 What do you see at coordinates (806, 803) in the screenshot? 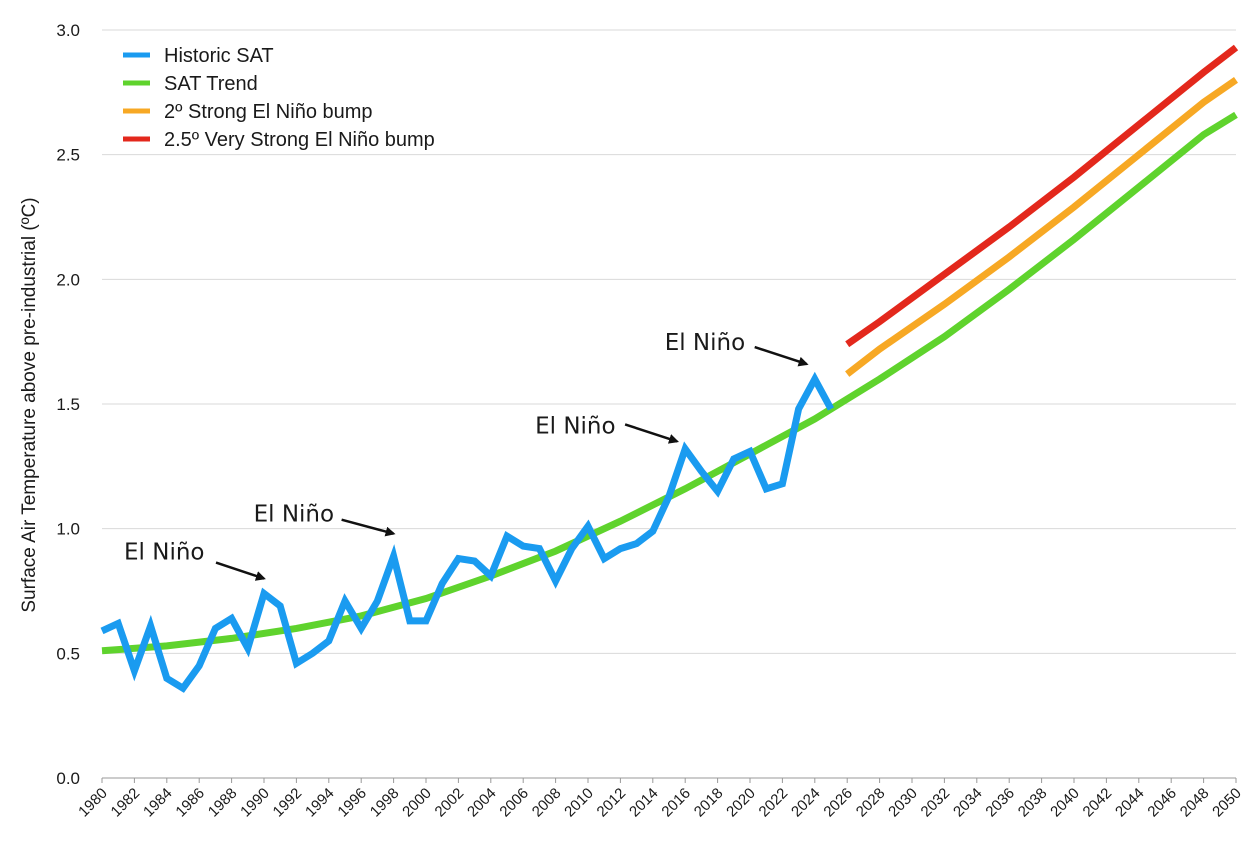
I see `x-tick-label: 2024` at bounding box center [806, 803].